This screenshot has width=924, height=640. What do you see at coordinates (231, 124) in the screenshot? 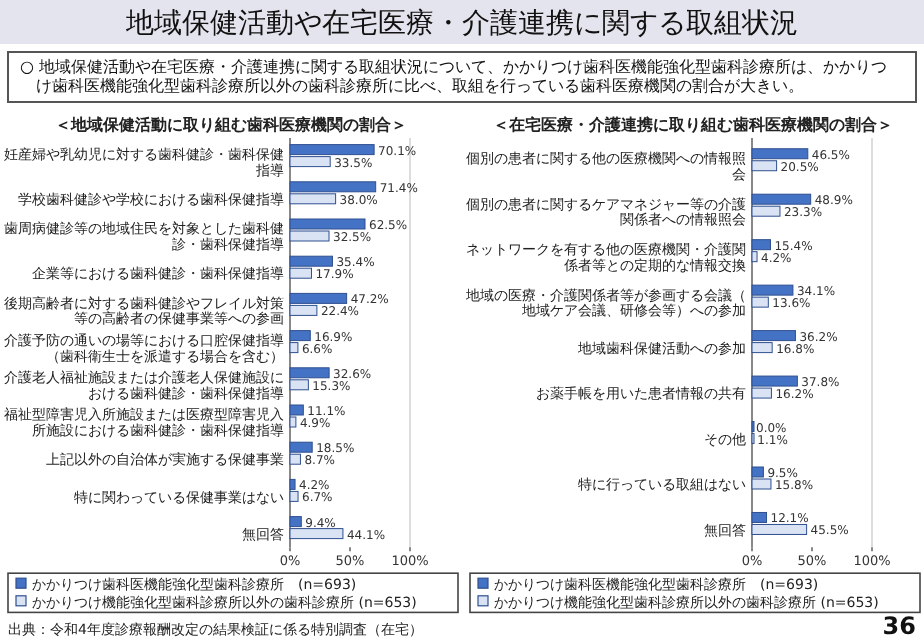
I see `chart-title: ＜地域保健活動に取り組む歯科医療機関の割合＞` at bounding box center [231, 124].